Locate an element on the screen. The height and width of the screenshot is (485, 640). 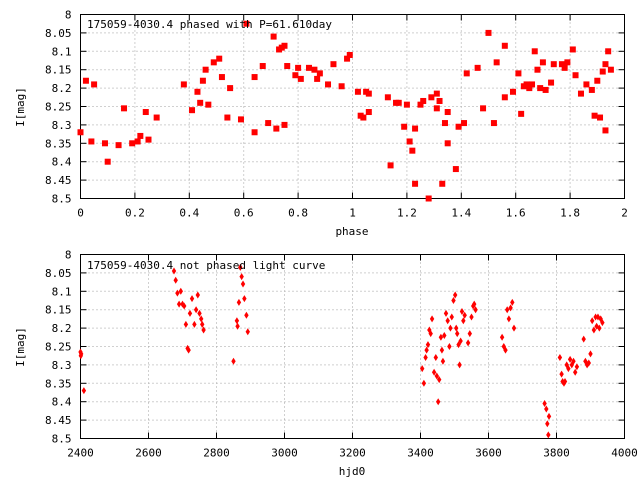
y-tick-label: 8.05 is located at coordinates (58, 33).